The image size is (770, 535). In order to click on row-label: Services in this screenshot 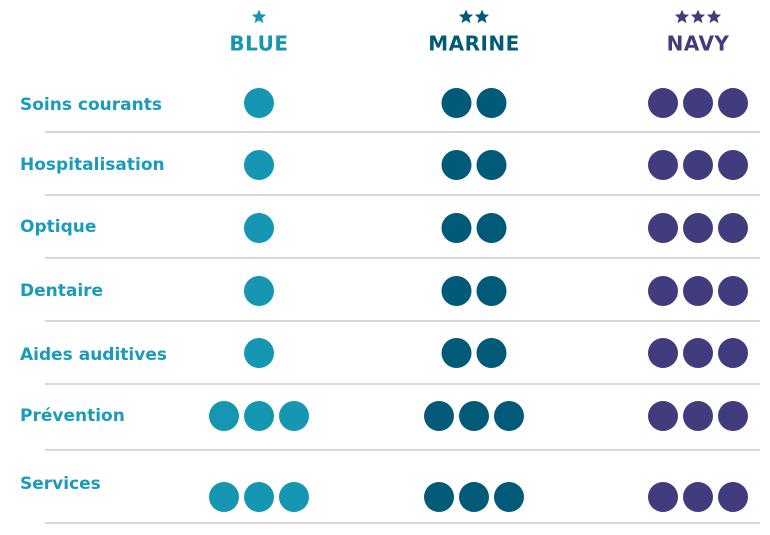, I will do `click(60, 484)`.